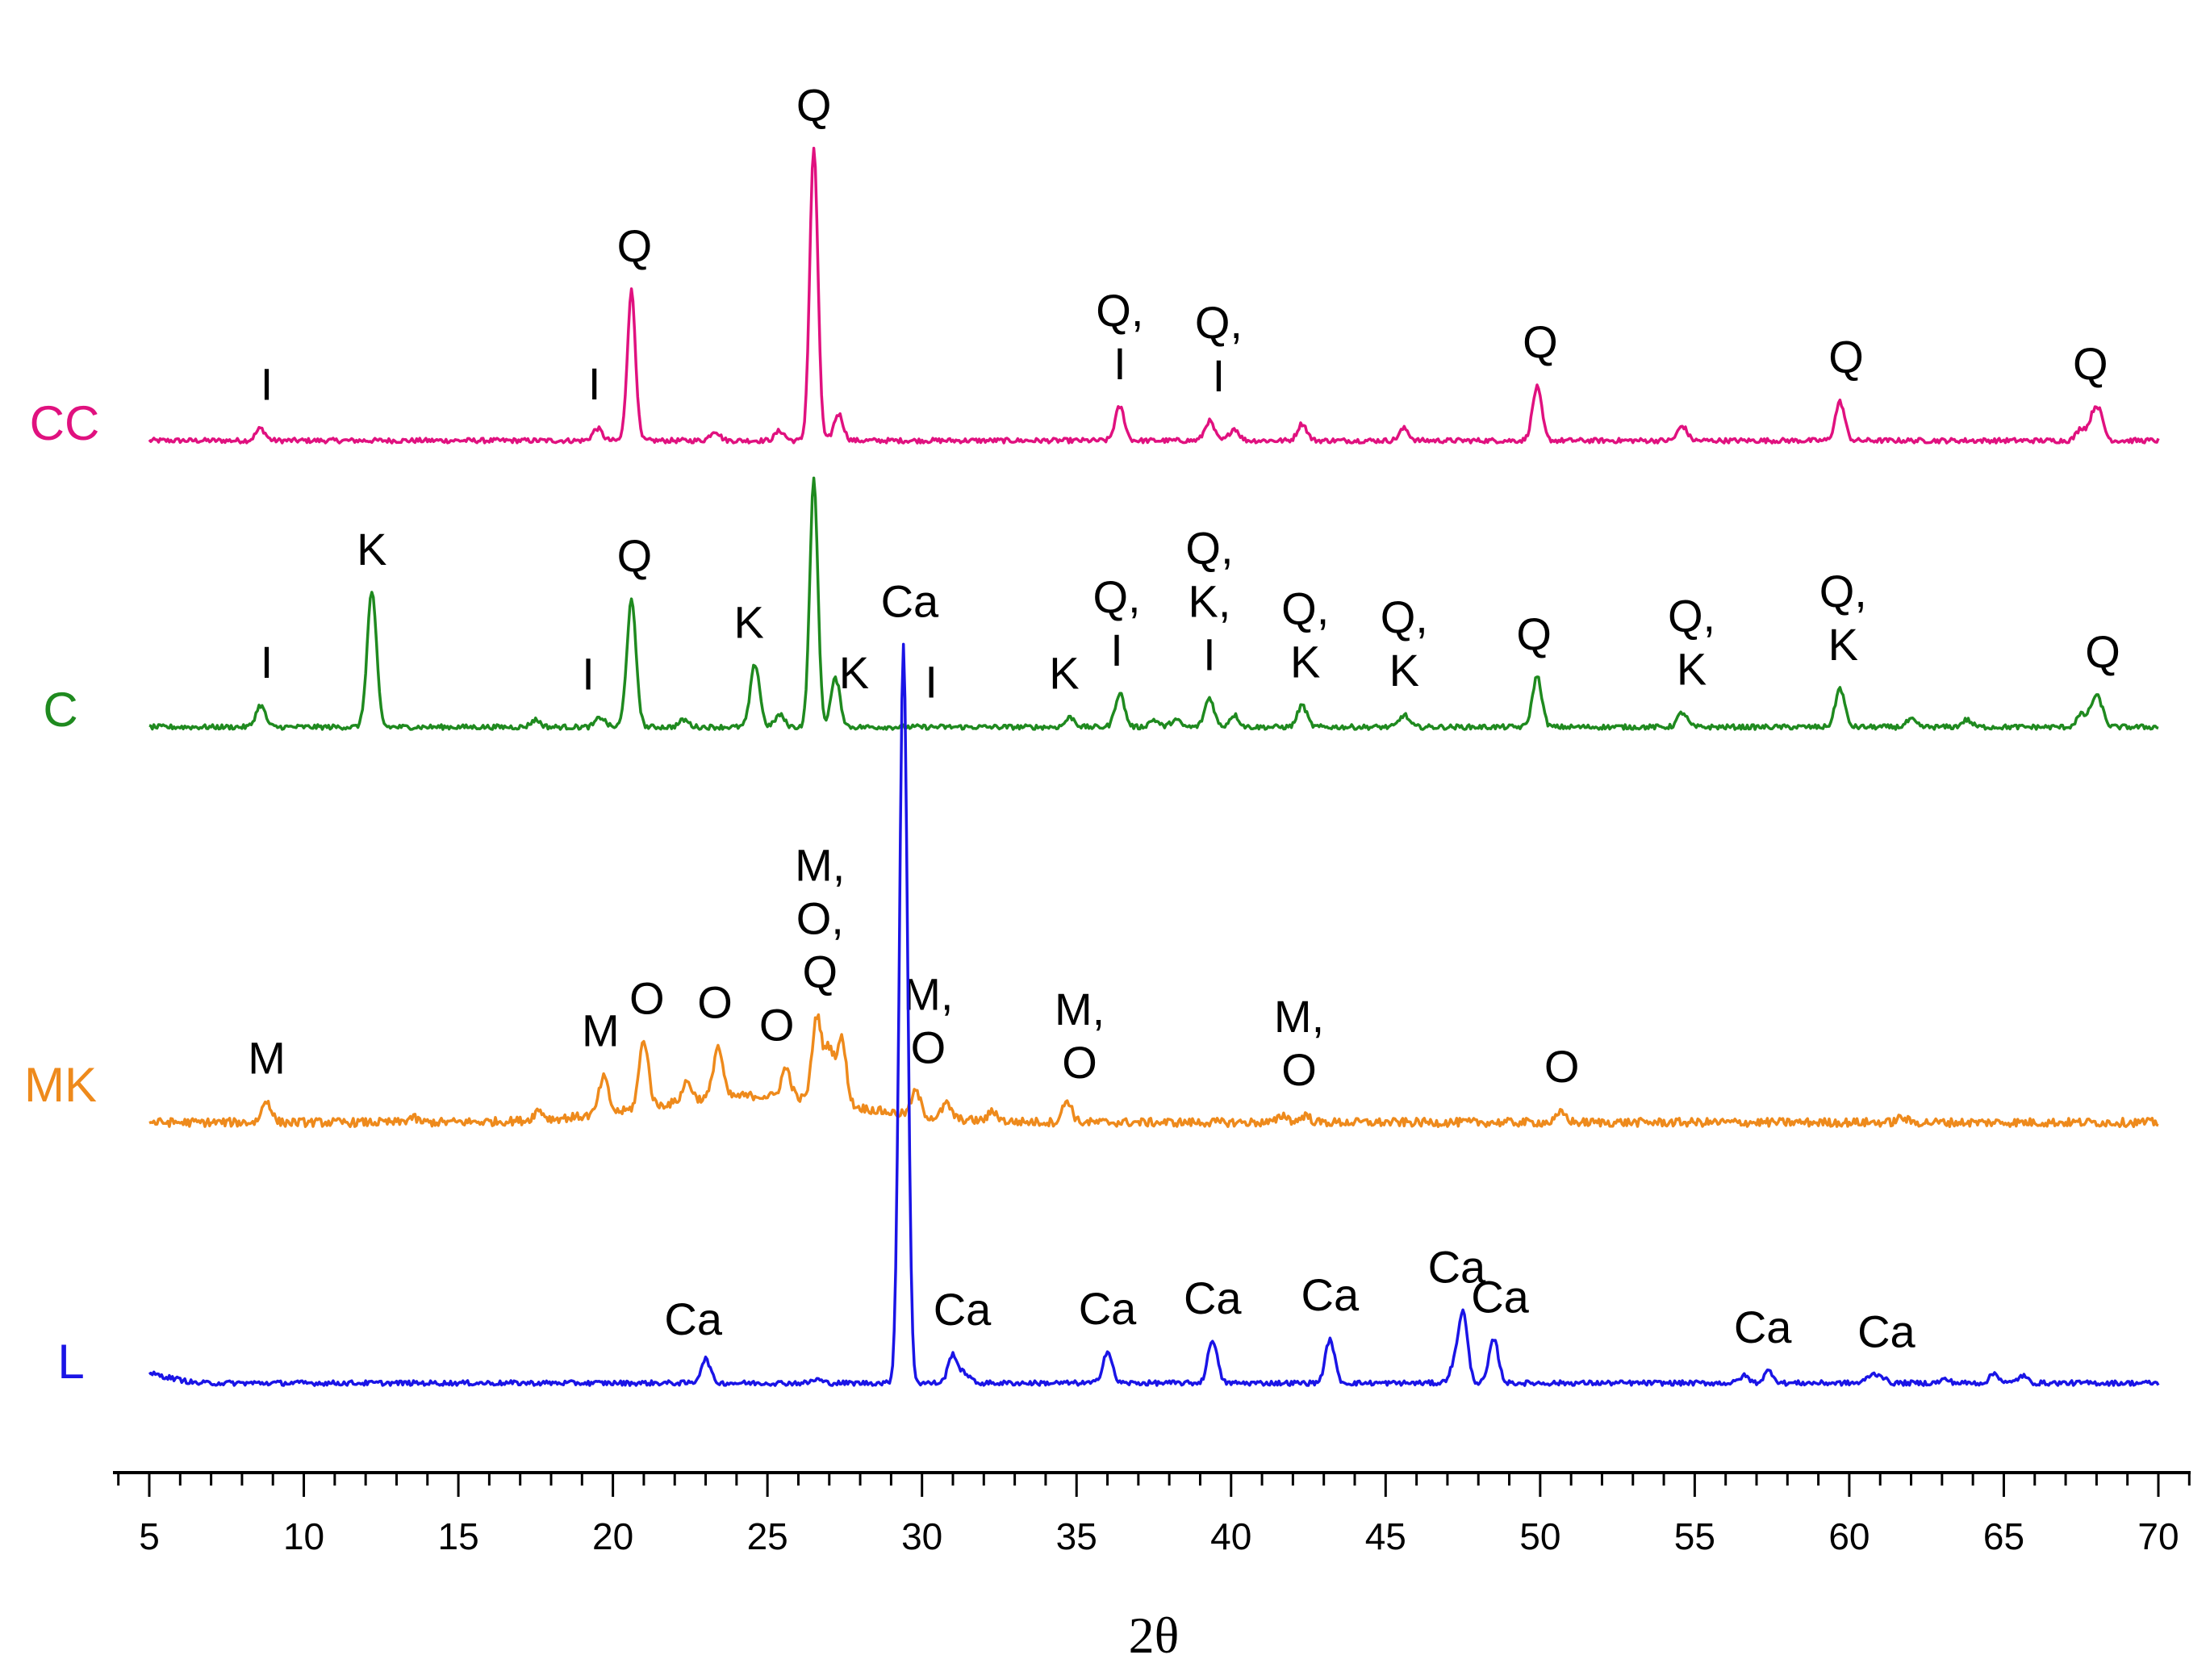 Image resolution: width=2210 pixels, height=1680 pixels. Describe the element at coordinates (767, 1536) in the screenshot. I see `x-tick-label: 25` at that location.